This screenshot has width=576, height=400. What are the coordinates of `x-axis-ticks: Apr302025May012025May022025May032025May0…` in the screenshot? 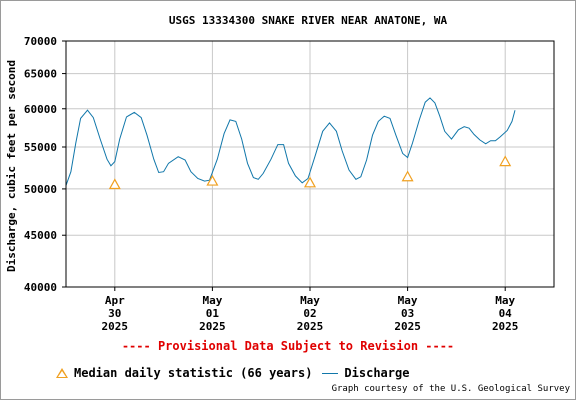 It's located at (310, 310).